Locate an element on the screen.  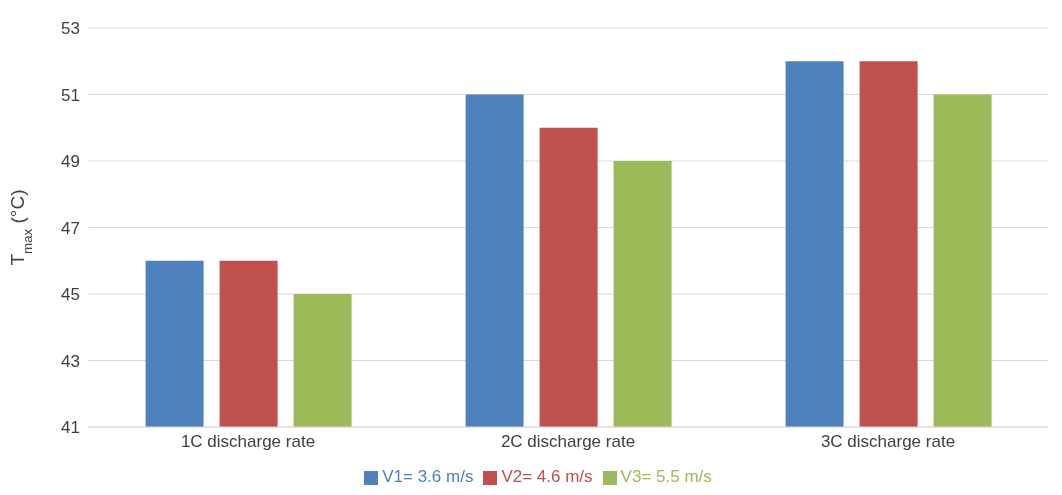
y-tick-label: 41 is located at coordinates (70, 428).